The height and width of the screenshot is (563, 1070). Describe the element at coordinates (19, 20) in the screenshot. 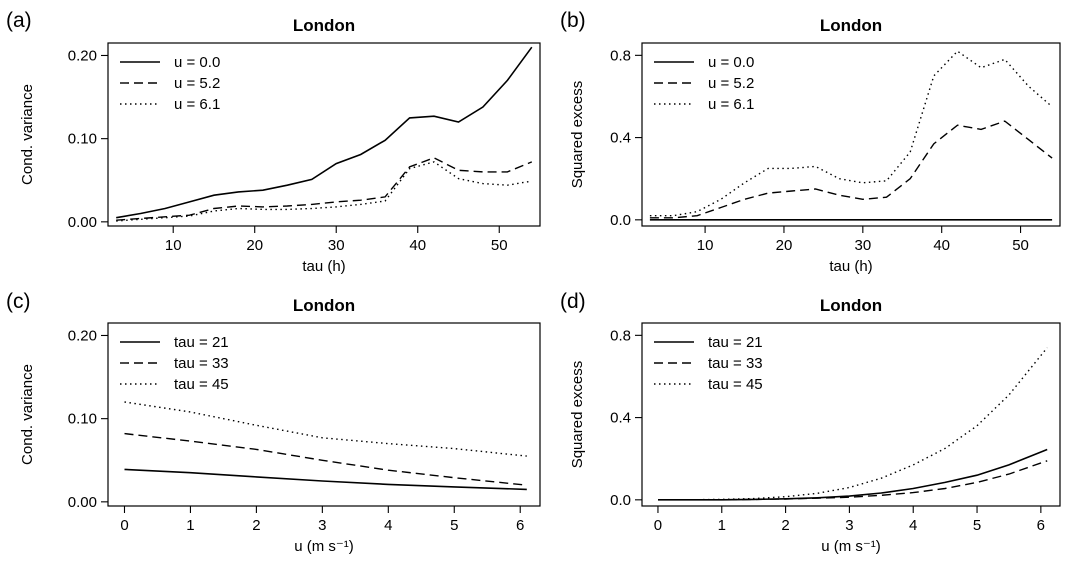

I see `panel-label: (a)` at that location.